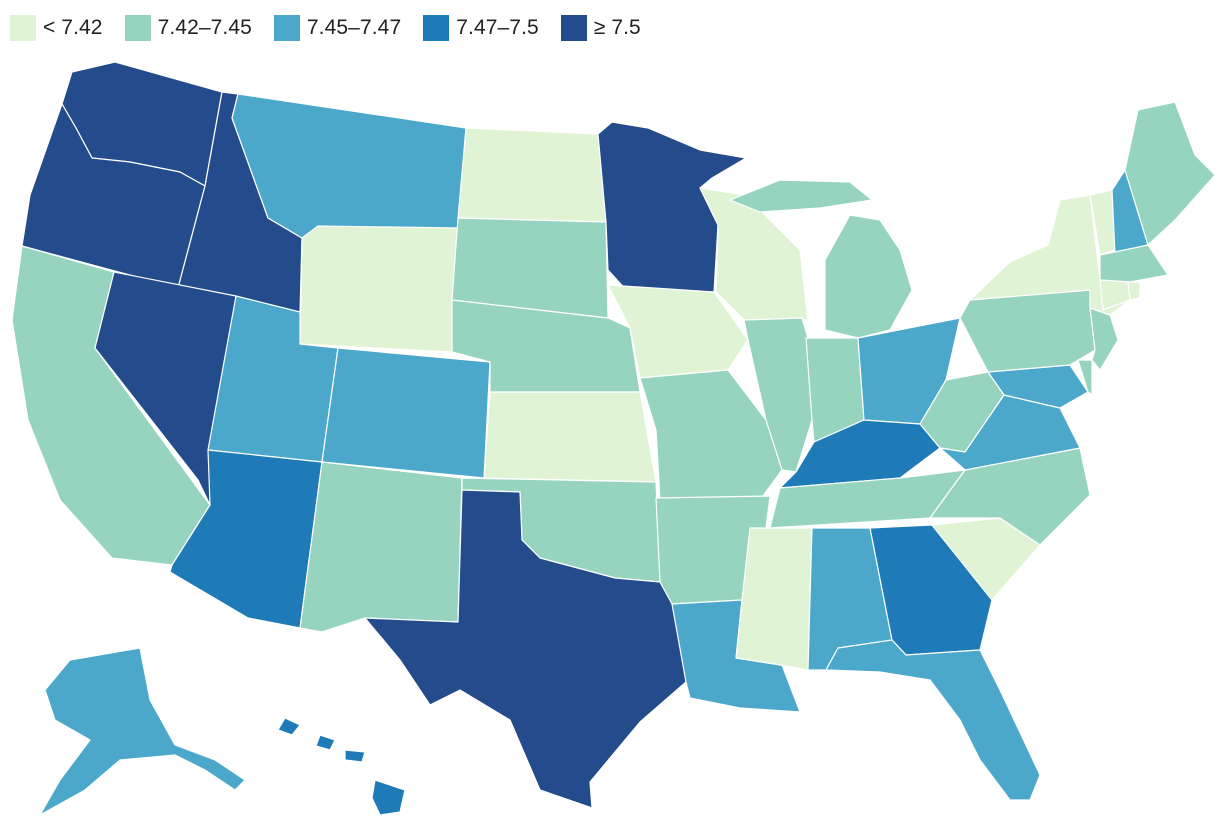  I want to click on state-co, so click(406, 413).